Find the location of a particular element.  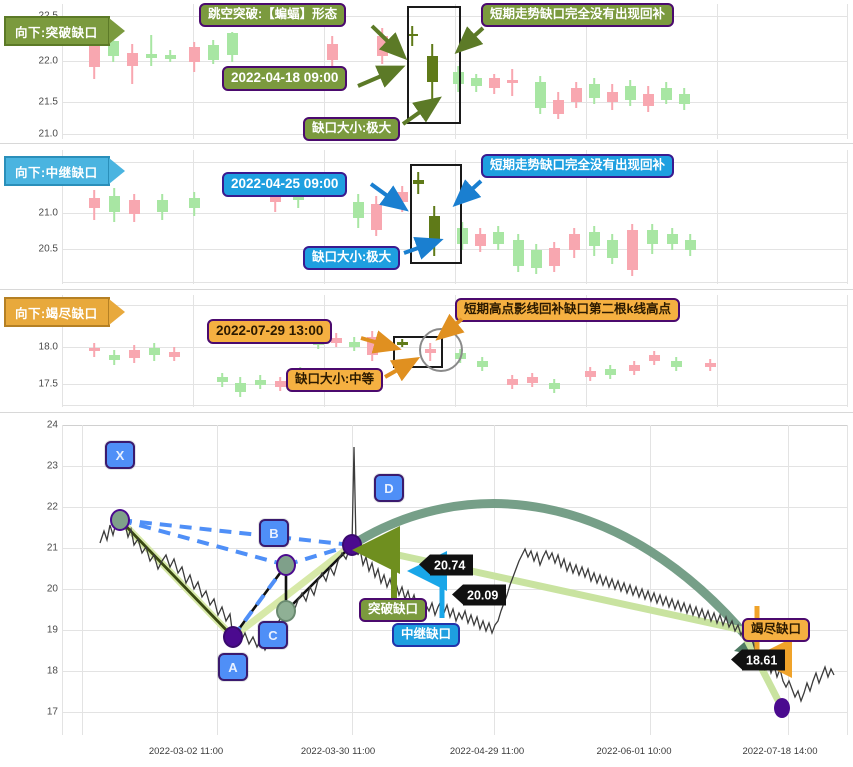

y-tick: 23 is located at coordinates (52, 466).